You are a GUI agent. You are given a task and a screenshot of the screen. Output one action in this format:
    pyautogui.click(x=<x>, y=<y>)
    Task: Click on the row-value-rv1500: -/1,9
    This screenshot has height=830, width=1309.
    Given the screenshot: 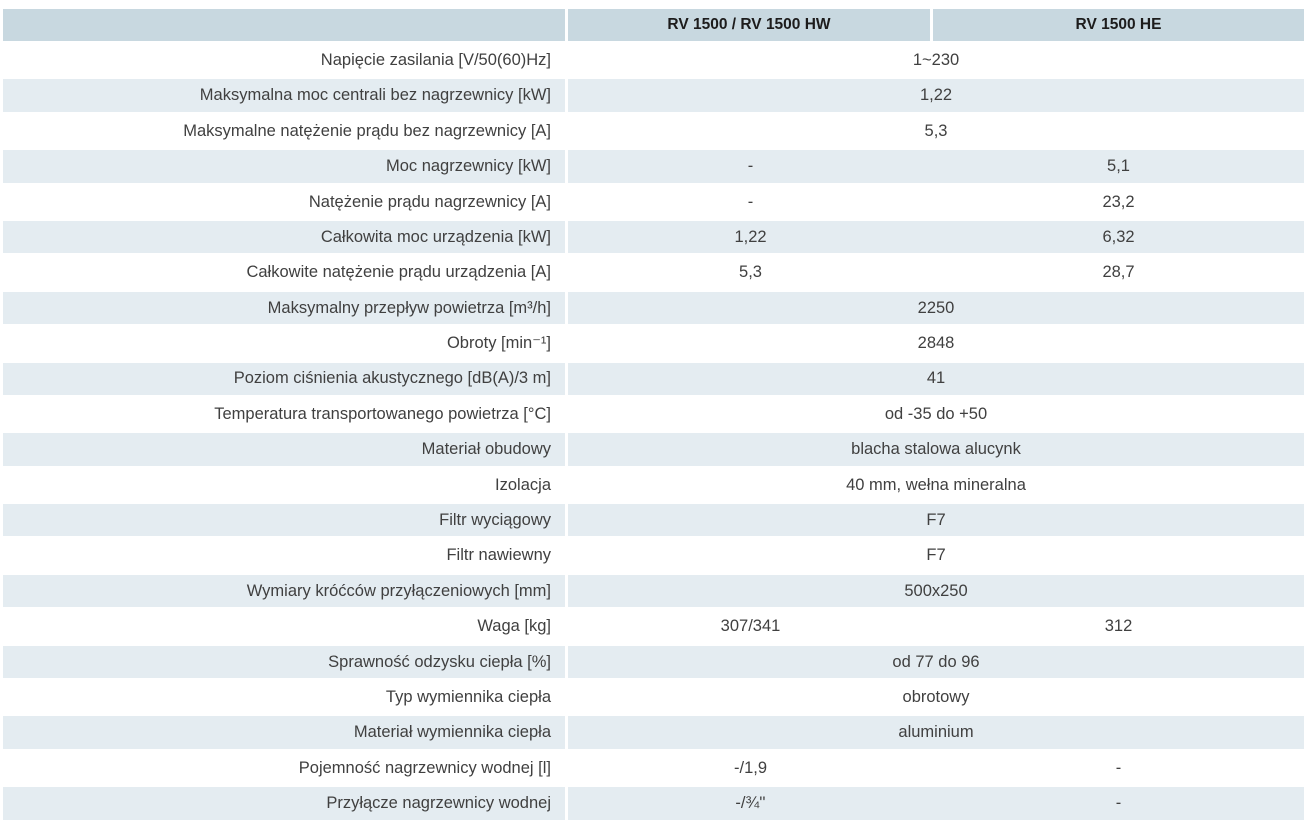 What is the action you would take?
    pyautogui.click(x=750, y=767)
    